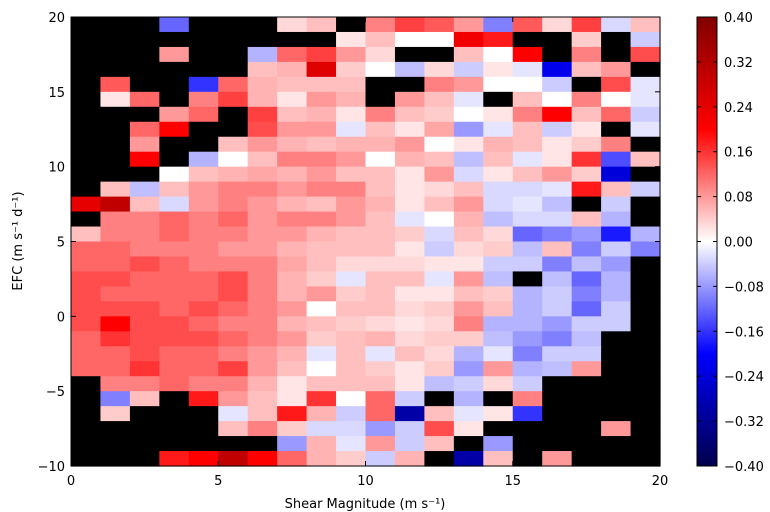 This screenshot has width=770, height=512. What do you see at coordinates (660, 481) in the screenshot?
I see `x-tick-label: 20` at bounding box center [660, 481].